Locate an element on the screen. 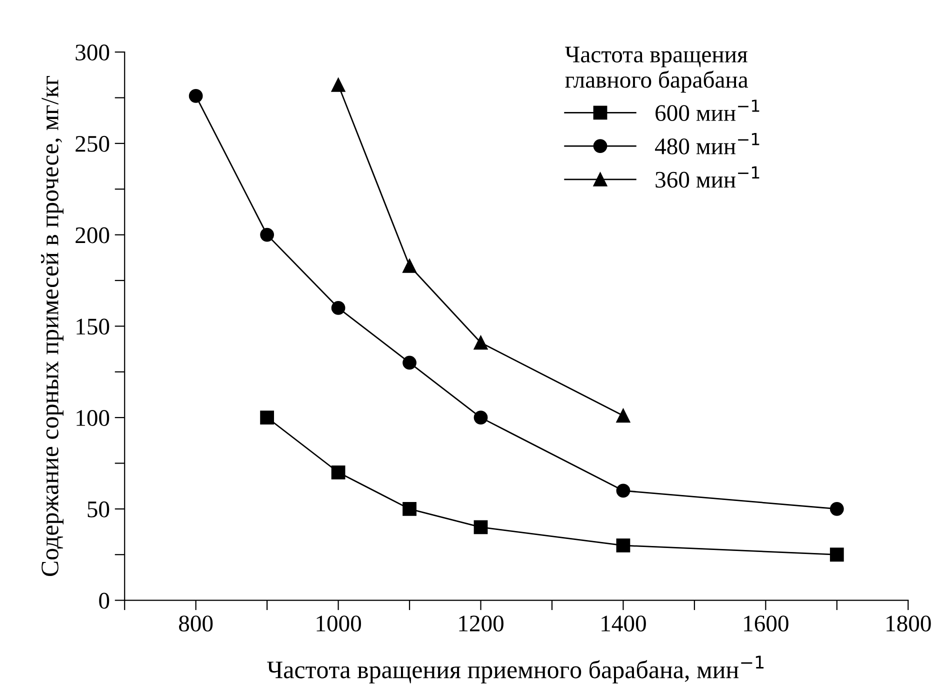  x-tick-label: 1600 is located at coordinates (766, 624).